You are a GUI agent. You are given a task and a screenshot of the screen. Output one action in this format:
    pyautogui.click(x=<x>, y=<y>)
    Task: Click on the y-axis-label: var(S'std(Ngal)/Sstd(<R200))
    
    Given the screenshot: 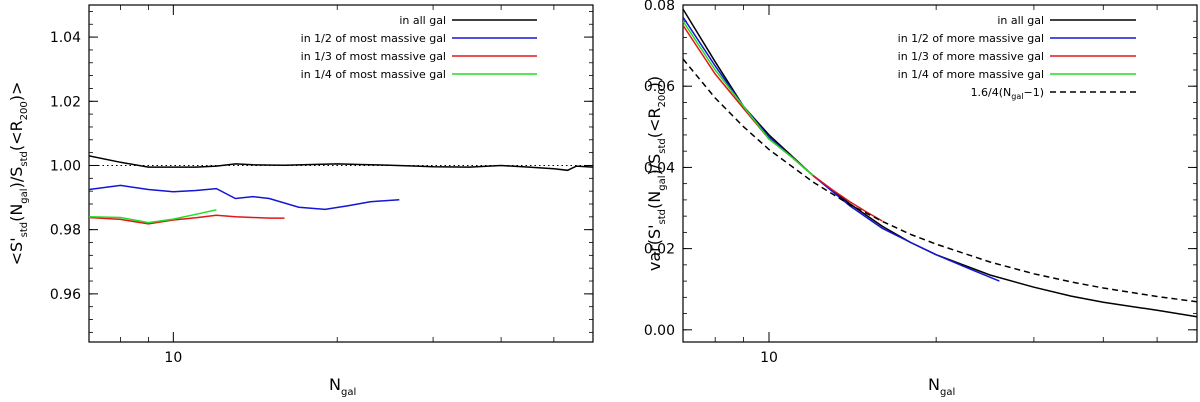 What is the action you would take?
    pyautogui.click(x=656, y=173)
    